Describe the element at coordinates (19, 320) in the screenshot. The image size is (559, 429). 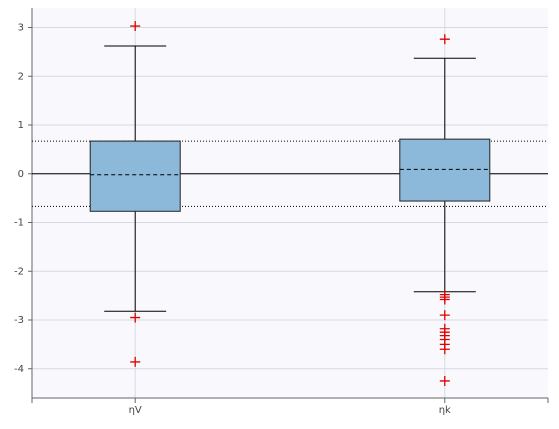
I see `y-tick-label: -3` at that location.